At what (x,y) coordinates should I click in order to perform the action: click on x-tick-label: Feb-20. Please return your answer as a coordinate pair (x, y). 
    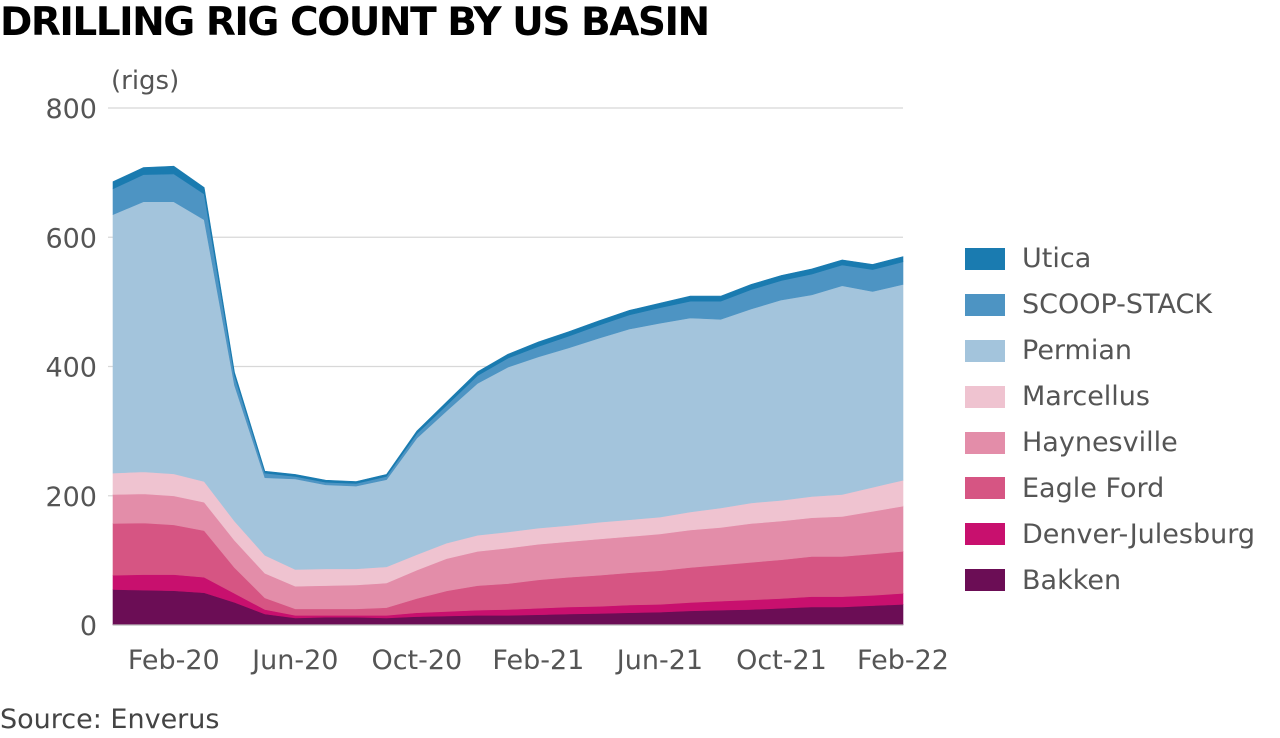
    Looking at the image, I should click on (174, 660).